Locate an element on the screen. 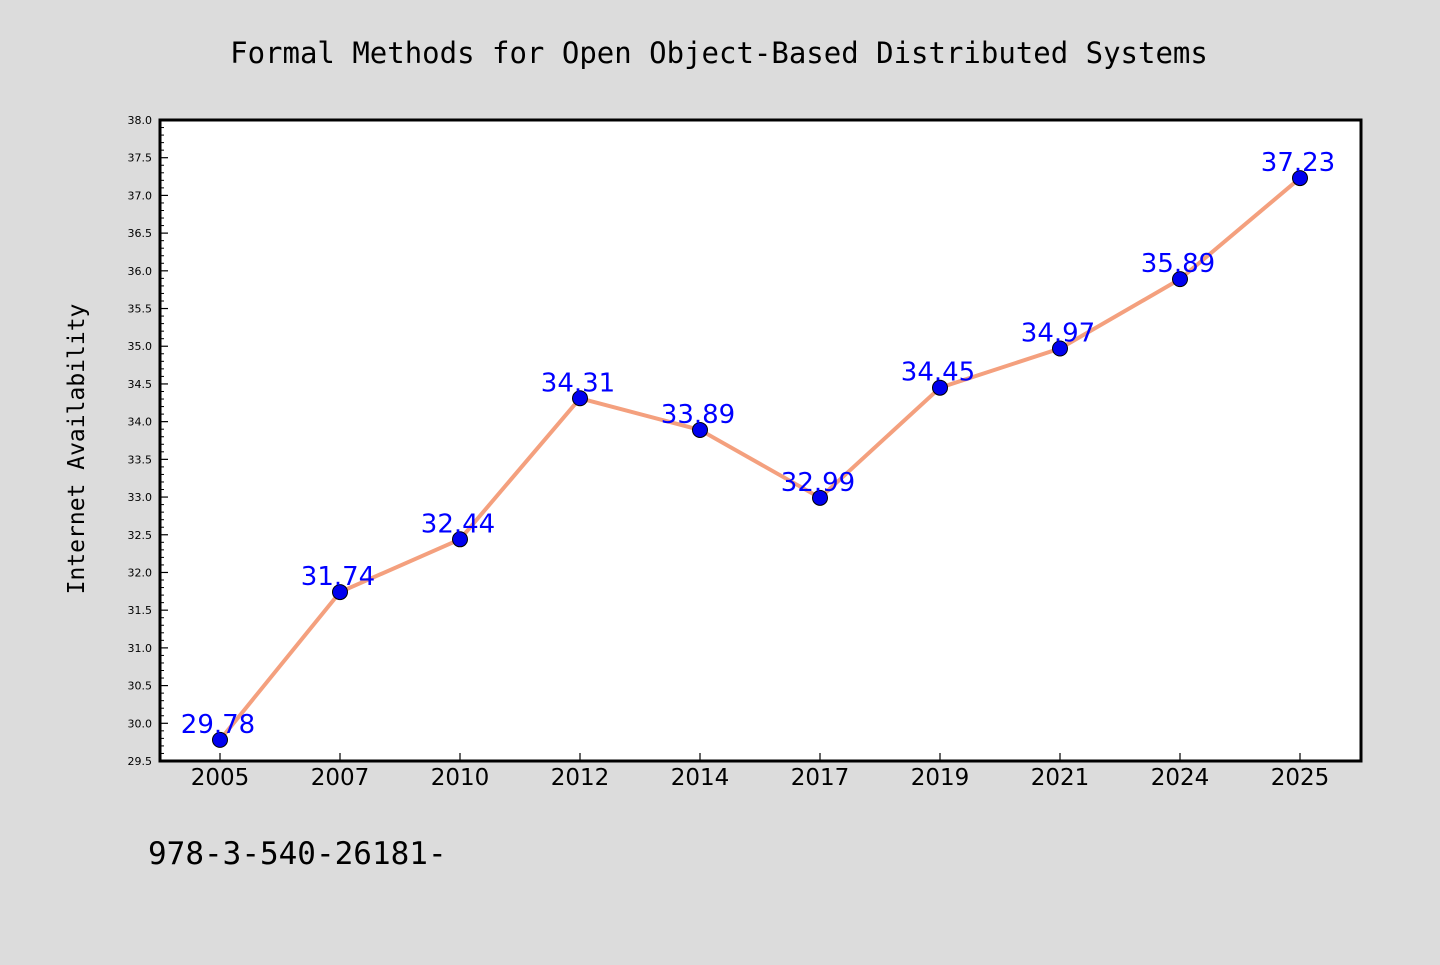 The width and height of the screenshot is (1440, 965). y-tick-label: 31.5 is located at coordinates (140, 610).